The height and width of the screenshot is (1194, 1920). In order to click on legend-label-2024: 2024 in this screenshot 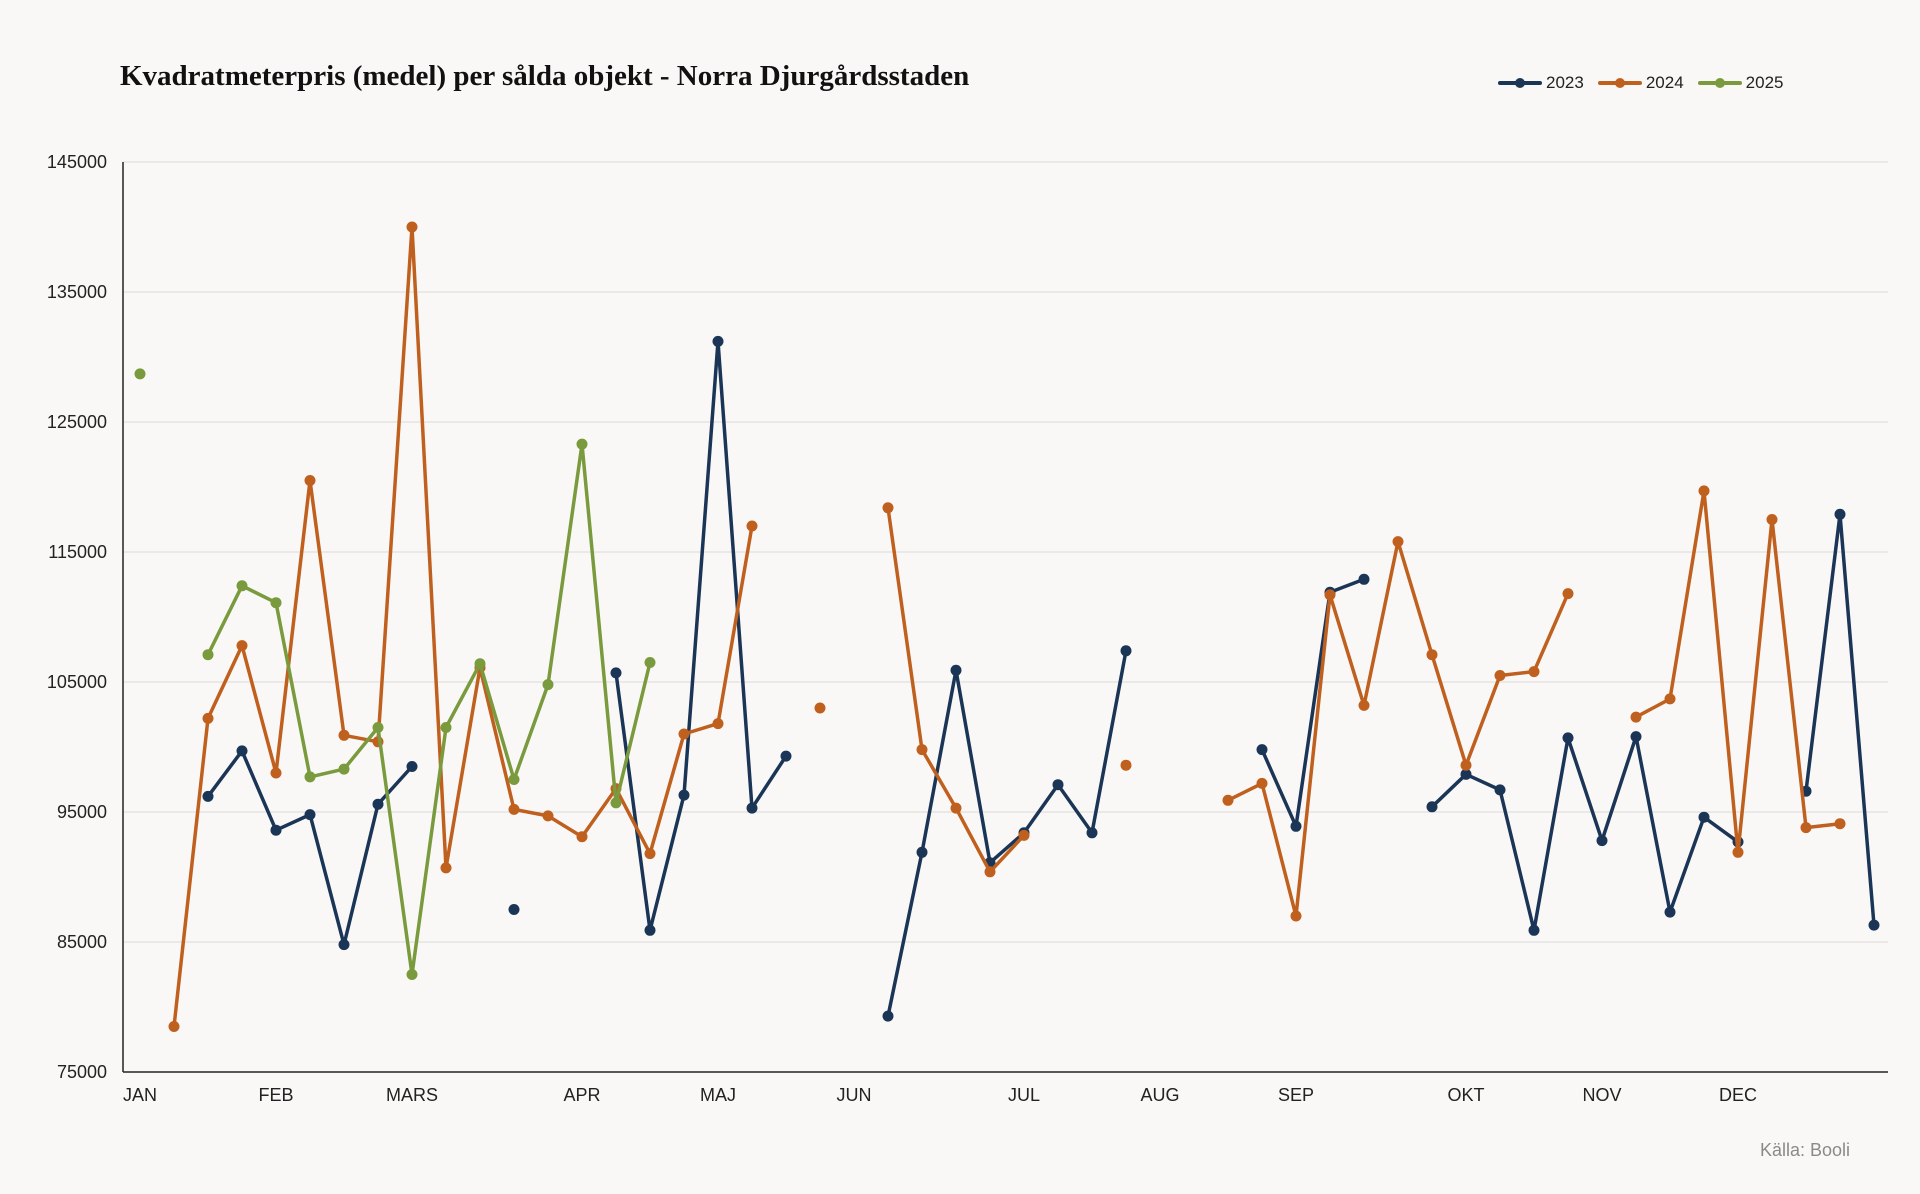, I will do `click(1664, 82)`.